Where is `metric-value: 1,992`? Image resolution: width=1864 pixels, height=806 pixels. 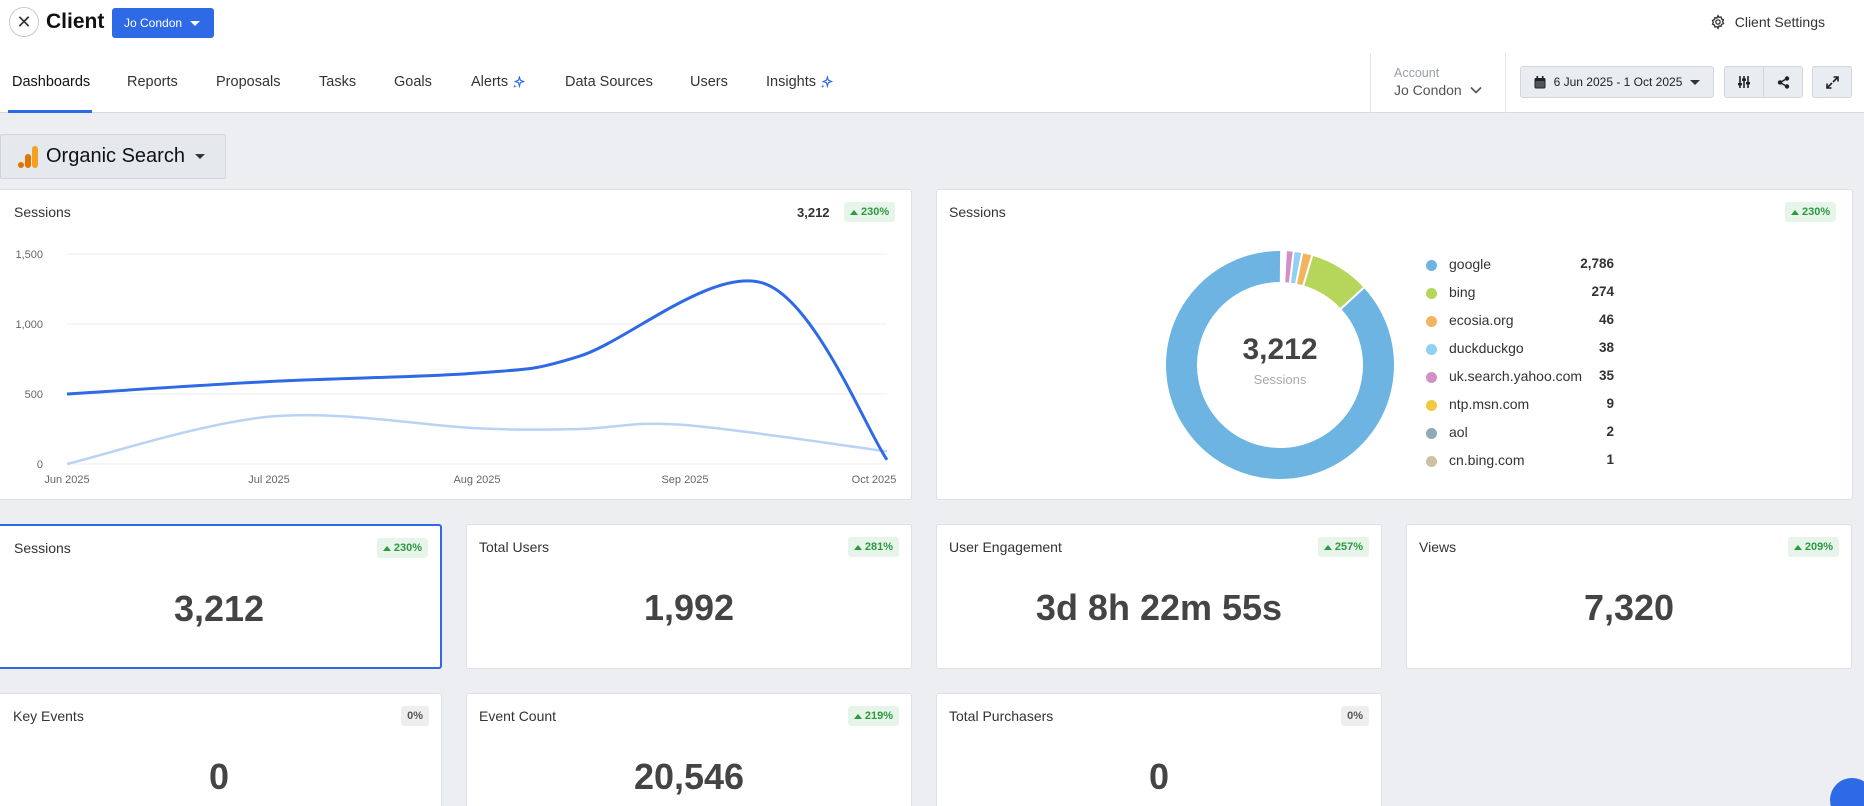
metric-value: 1,992 is located at coordinates (689, 607).